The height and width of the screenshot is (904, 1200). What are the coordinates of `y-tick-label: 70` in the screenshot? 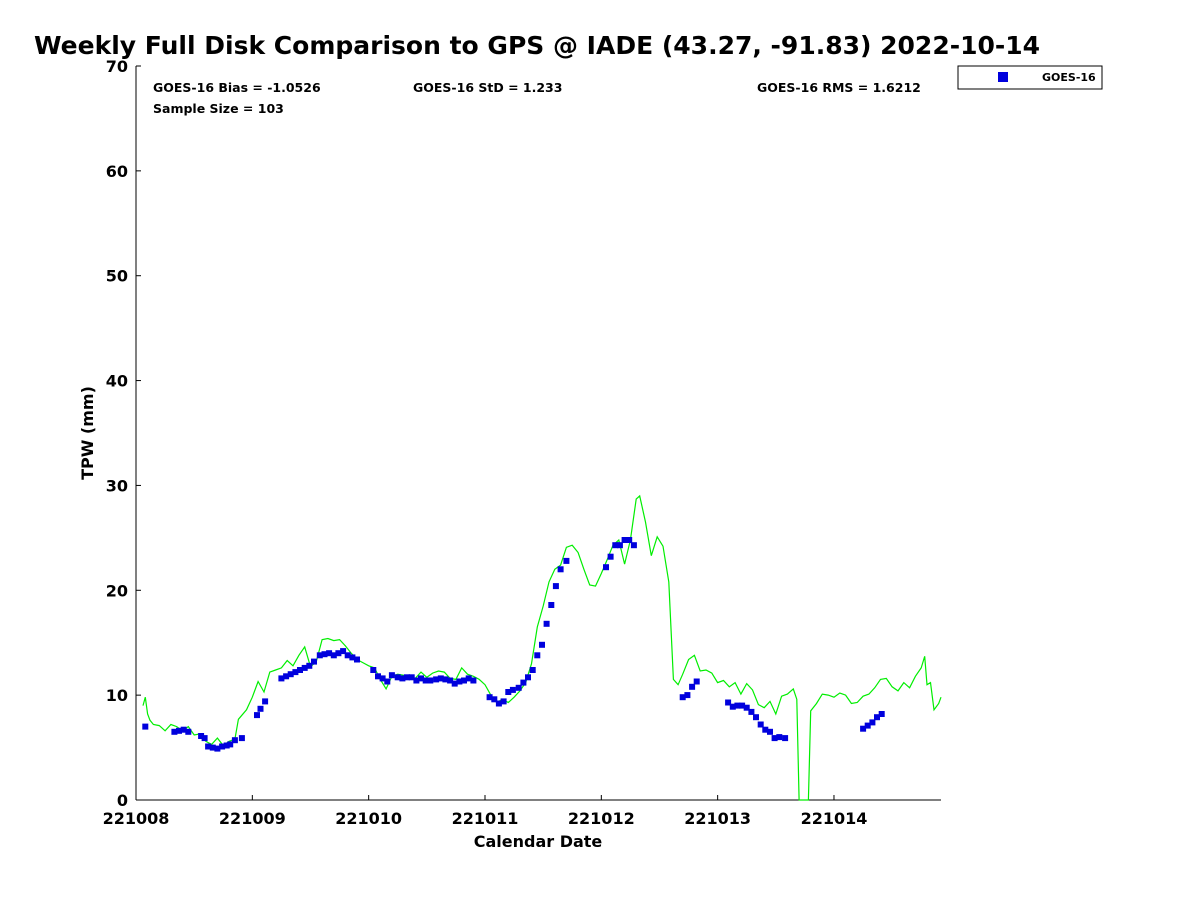 It's located at (117, 66).